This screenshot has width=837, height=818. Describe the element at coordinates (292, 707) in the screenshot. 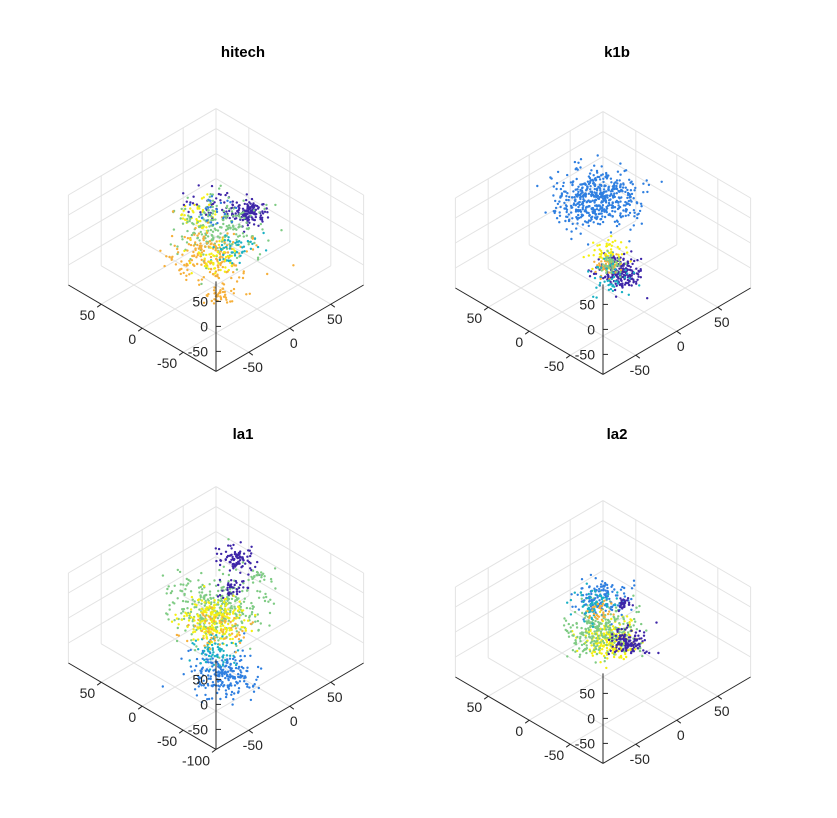

I see `y-tick-mark` at that location.